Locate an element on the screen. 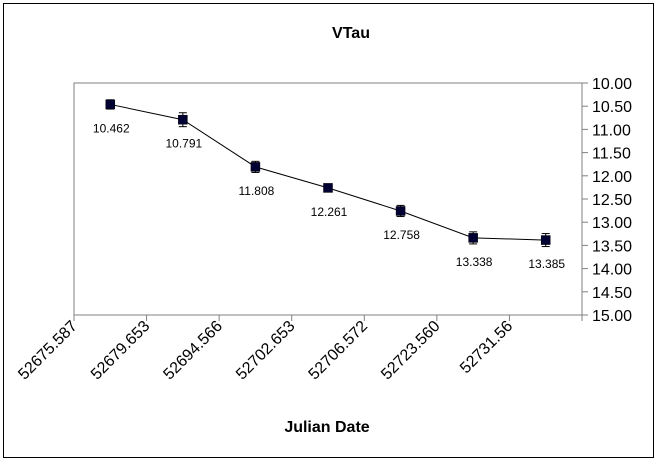 This screenshot has height=462, width=657. y-tick-label: 11.00 is located at coordinates (611, 130).